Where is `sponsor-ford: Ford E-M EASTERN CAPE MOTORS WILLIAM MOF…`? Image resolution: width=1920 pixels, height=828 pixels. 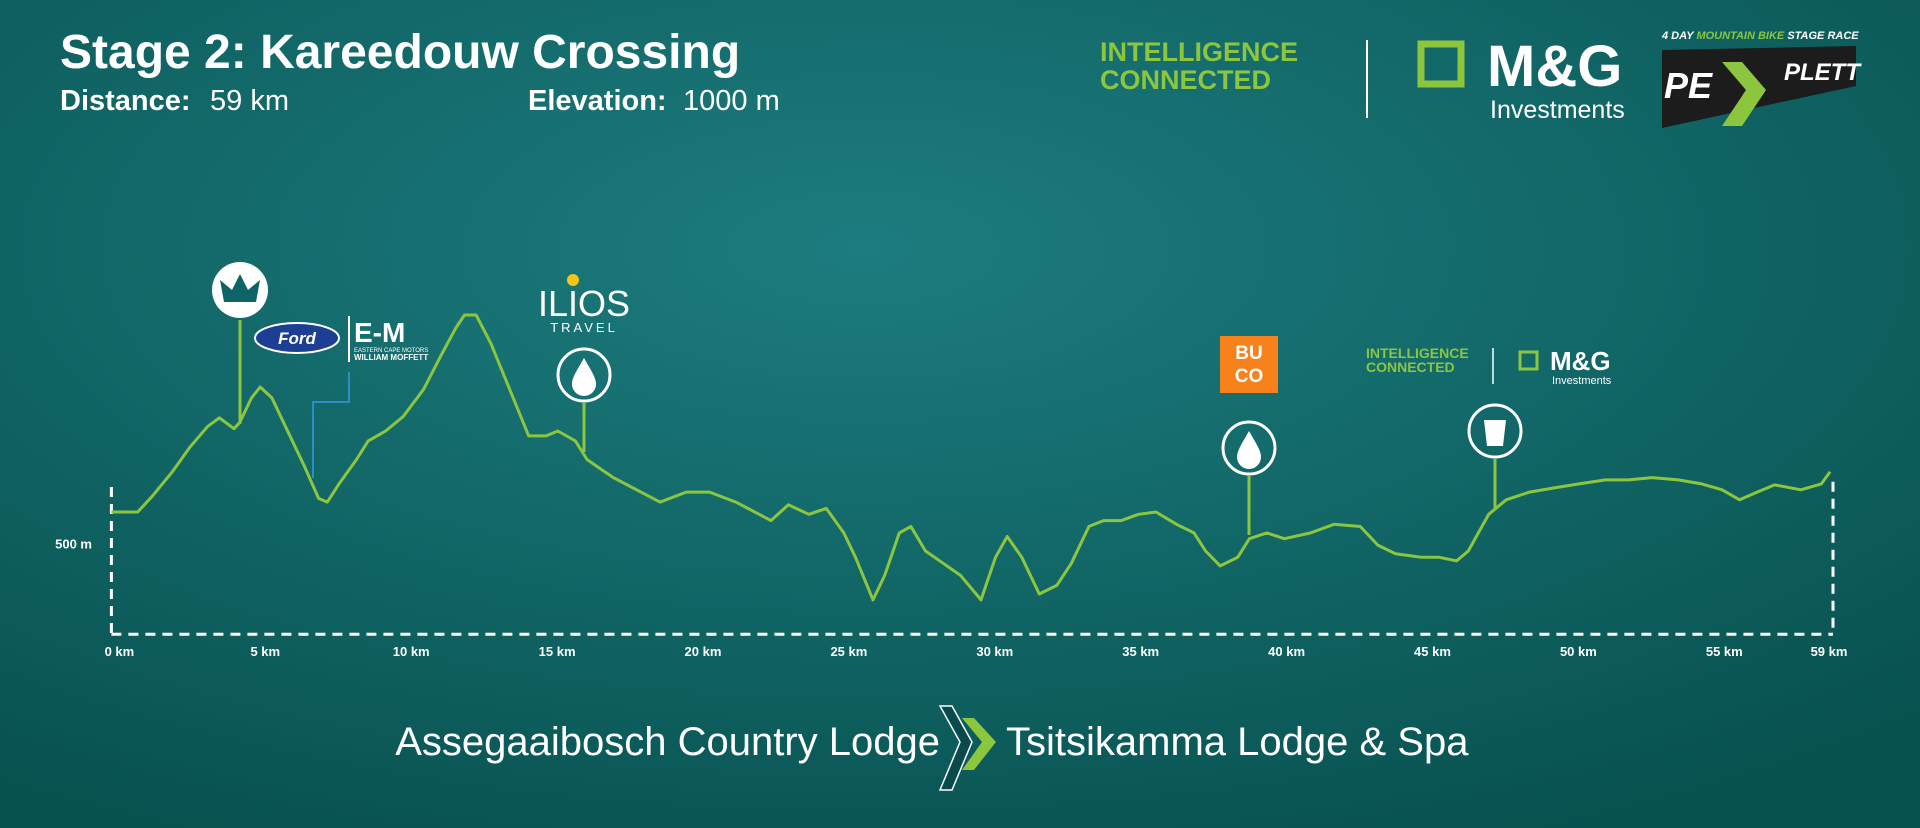 sponsor-ford: Ford E-M EASTERN CAPE MOTORS WILLIAM MOF… is located at coordinates (341, 397).